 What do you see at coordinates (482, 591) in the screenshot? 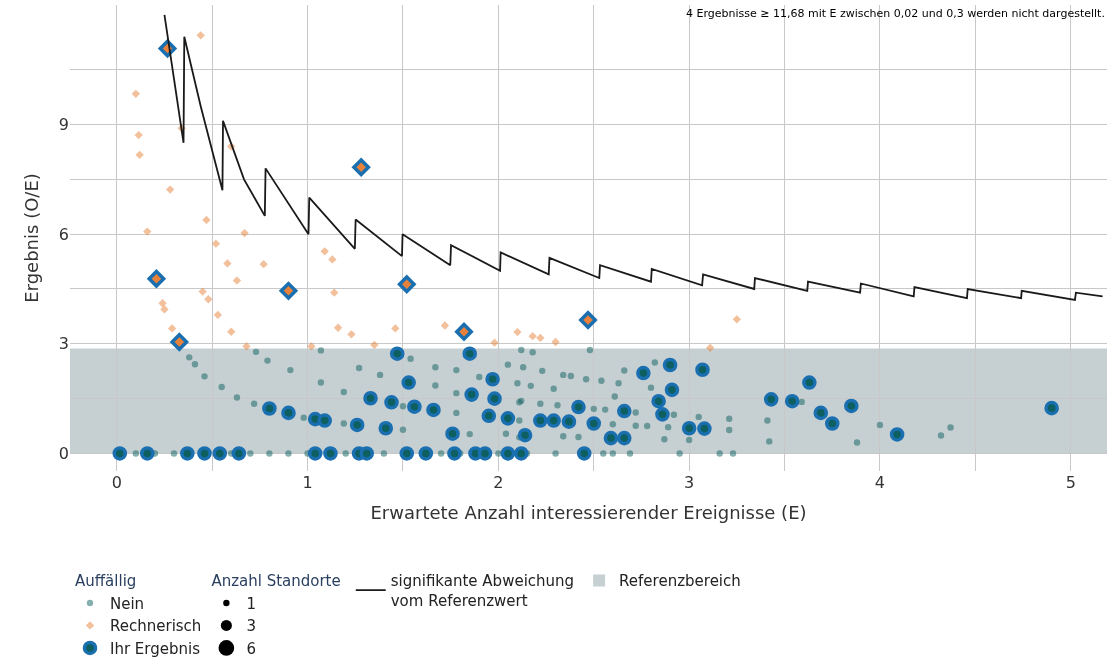
I see `legend-label: signifikante Abweichung vom Referenzwert` at bounding box center [482, 591].